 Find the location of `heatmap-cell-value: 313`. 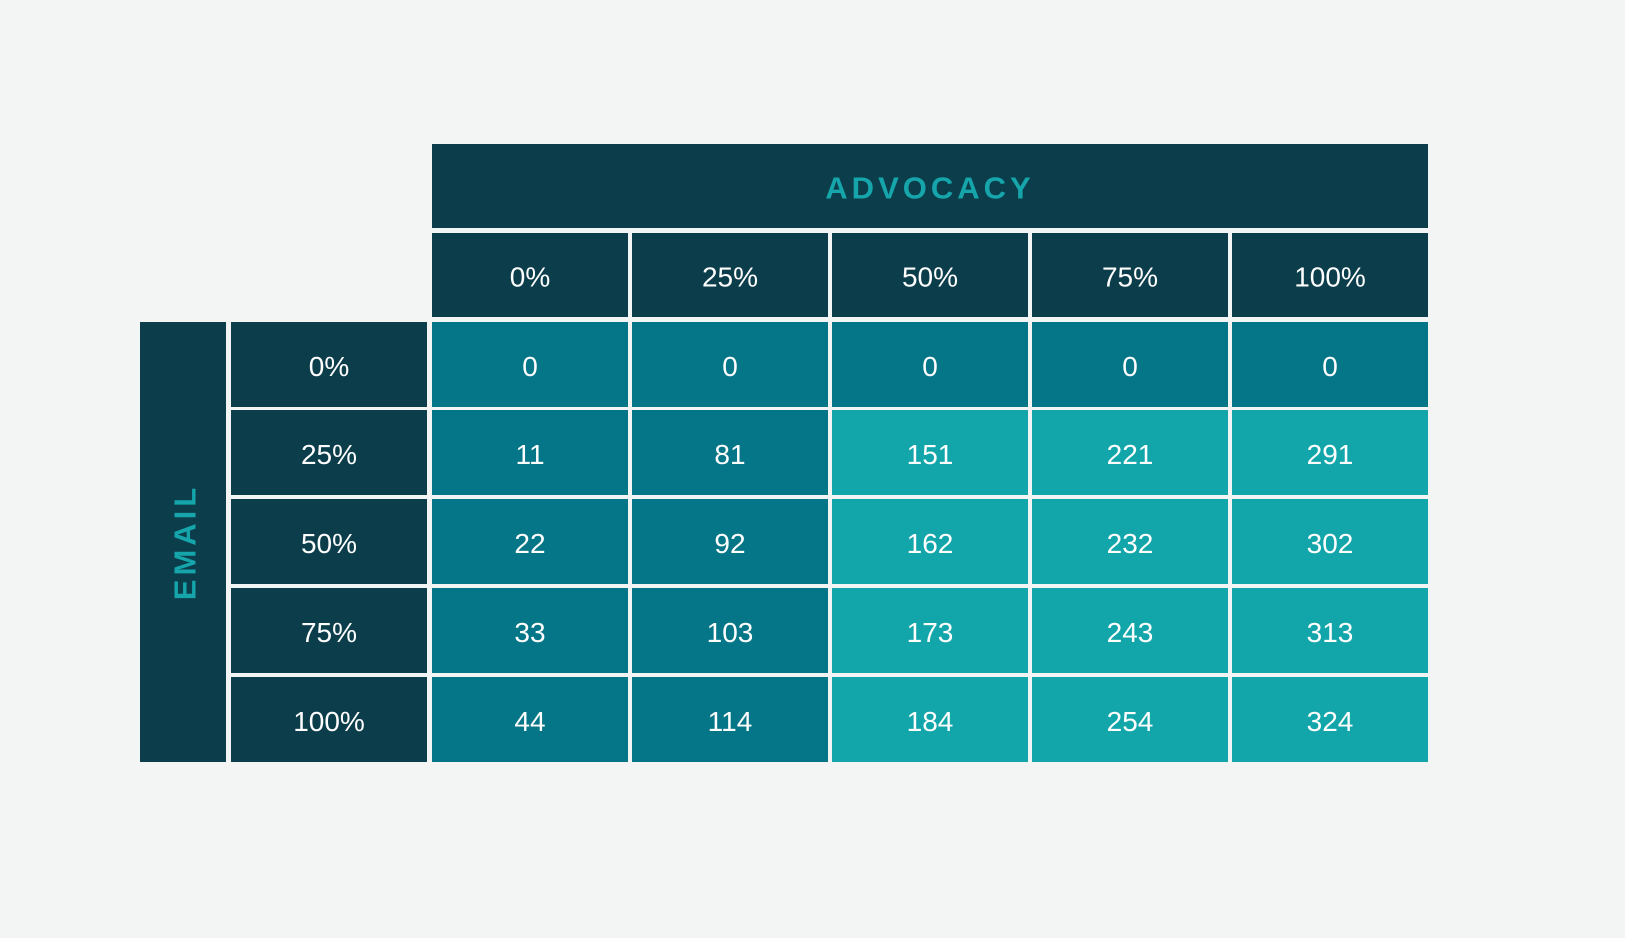

heatmap-cell-value: 313 is located at coordinates (1330, 632).